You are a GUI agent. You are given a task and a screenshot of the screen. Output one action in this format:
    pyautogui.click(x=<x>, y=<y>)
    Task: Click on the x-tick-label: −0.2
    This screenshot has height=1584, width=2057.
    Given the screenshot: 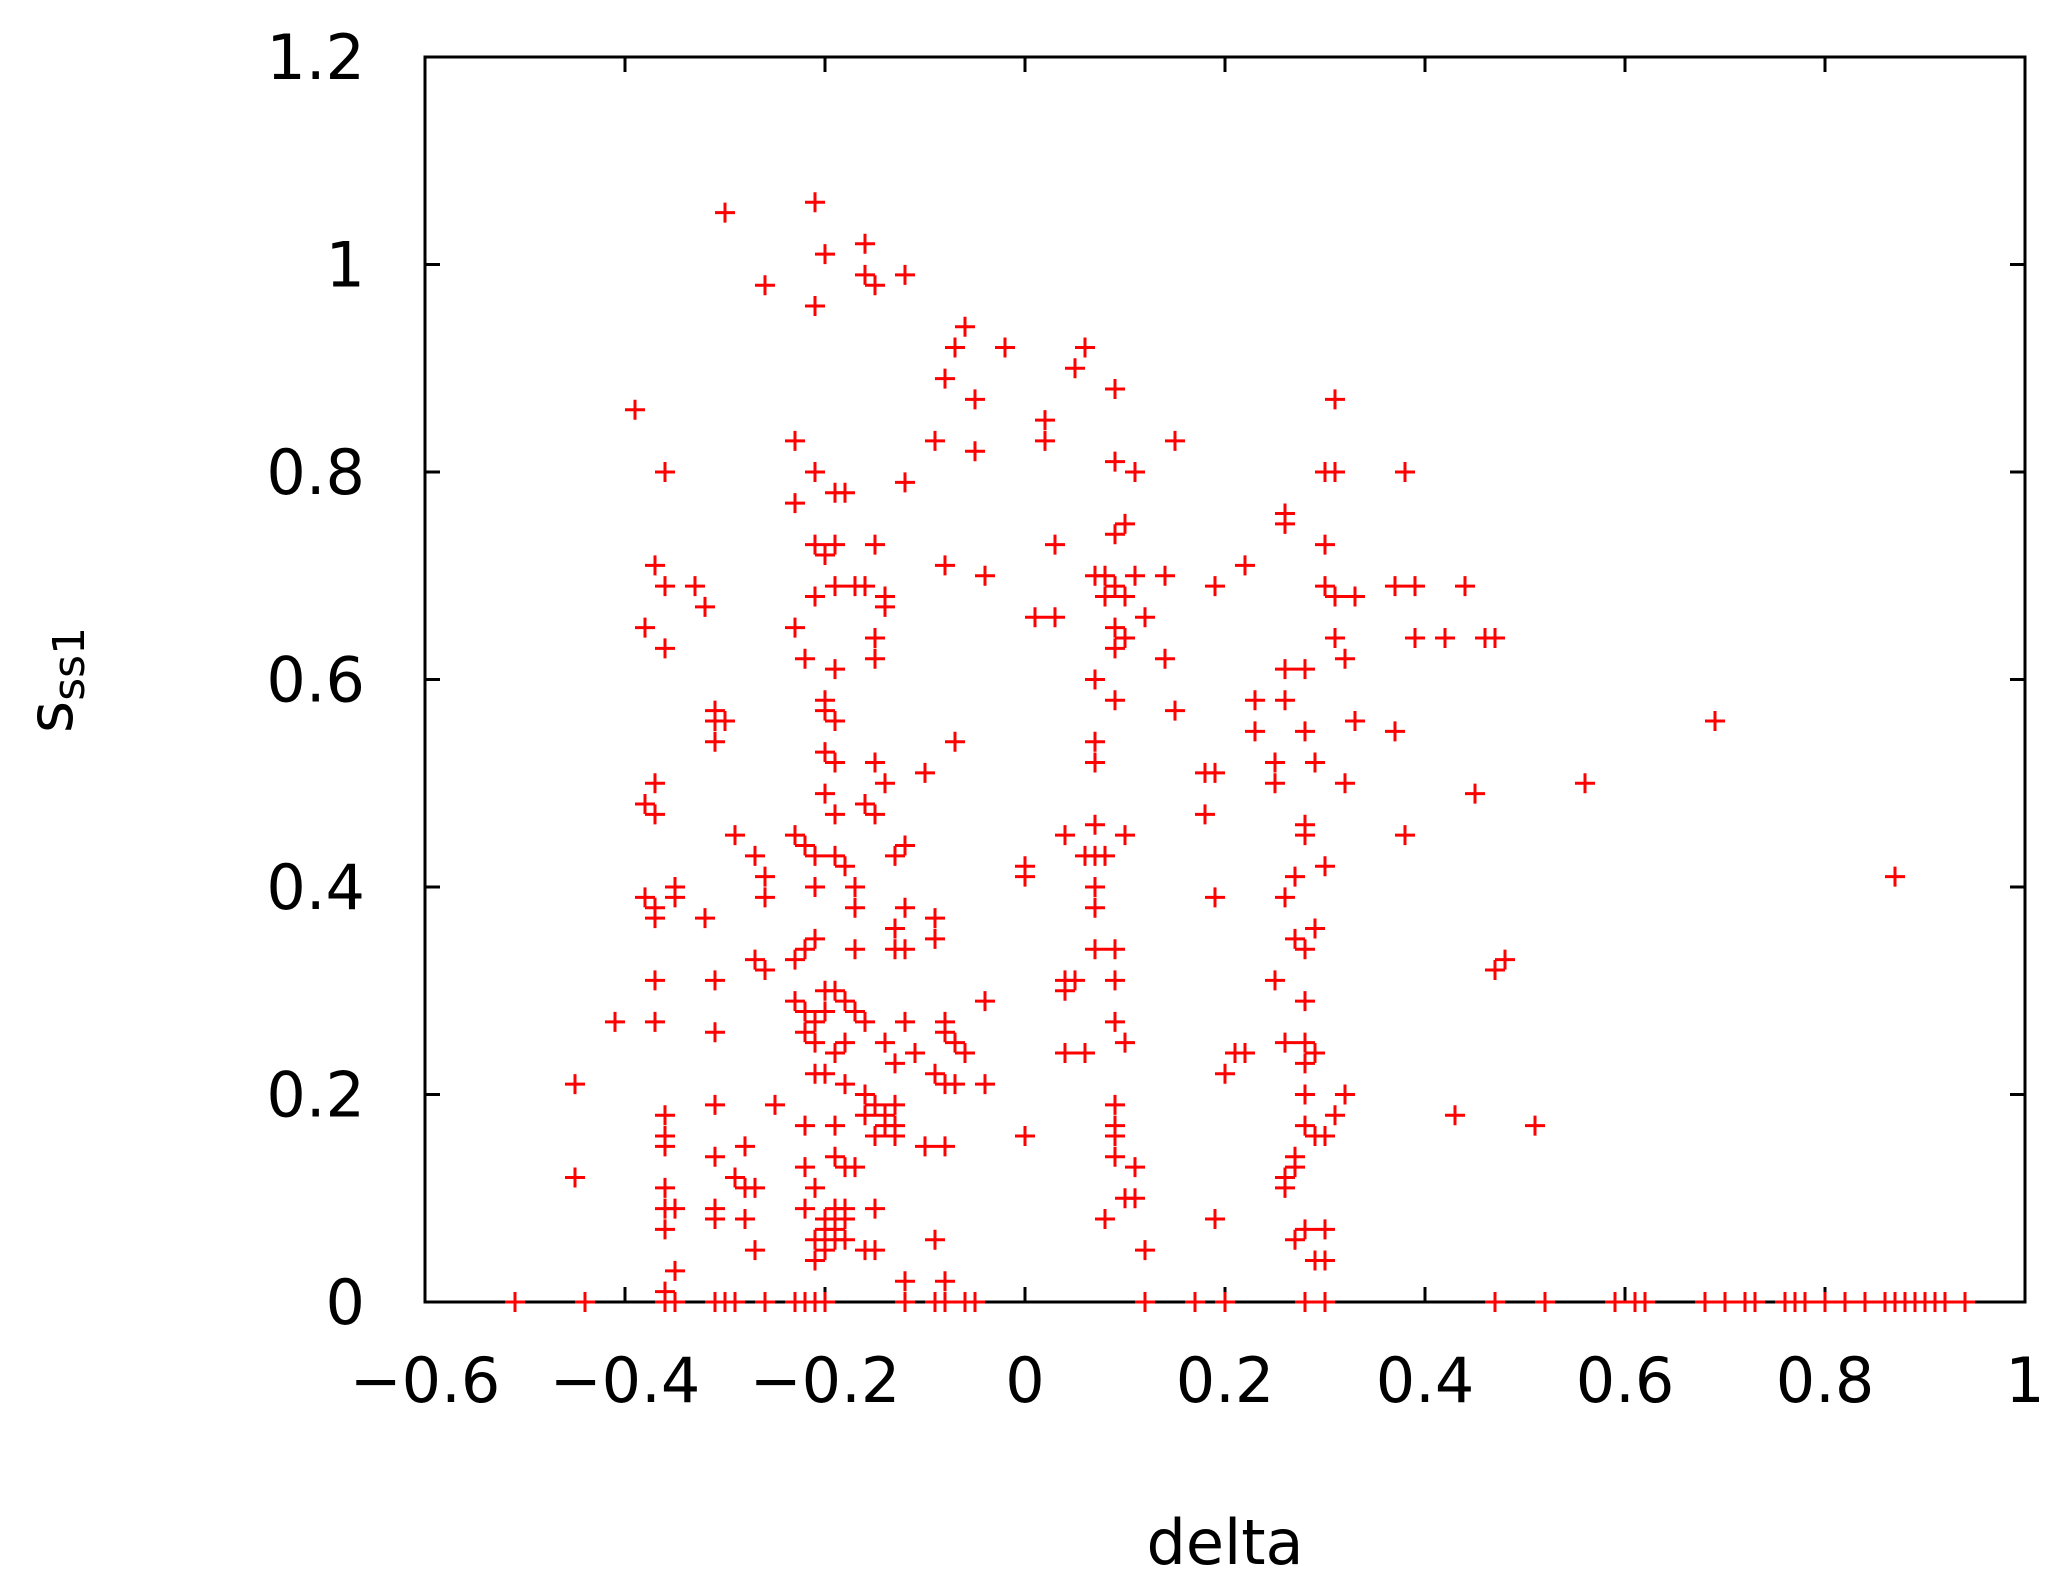 What is the action you would take?
    pyautogui.click(x=825, y=1380)
    